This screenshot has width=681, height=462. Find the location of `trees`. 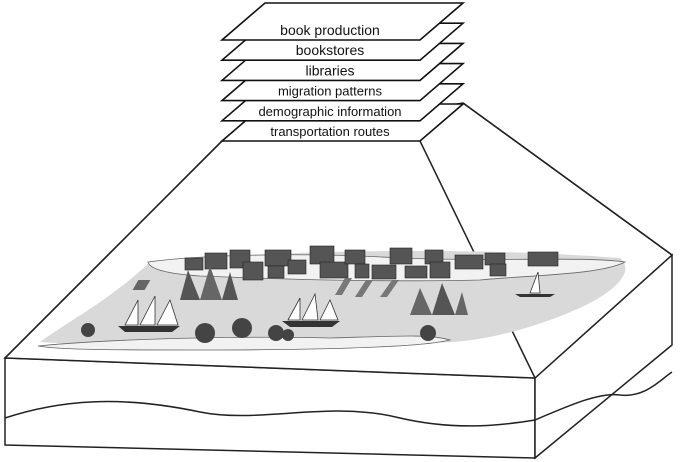

trees is located at coordinates (258, 330).